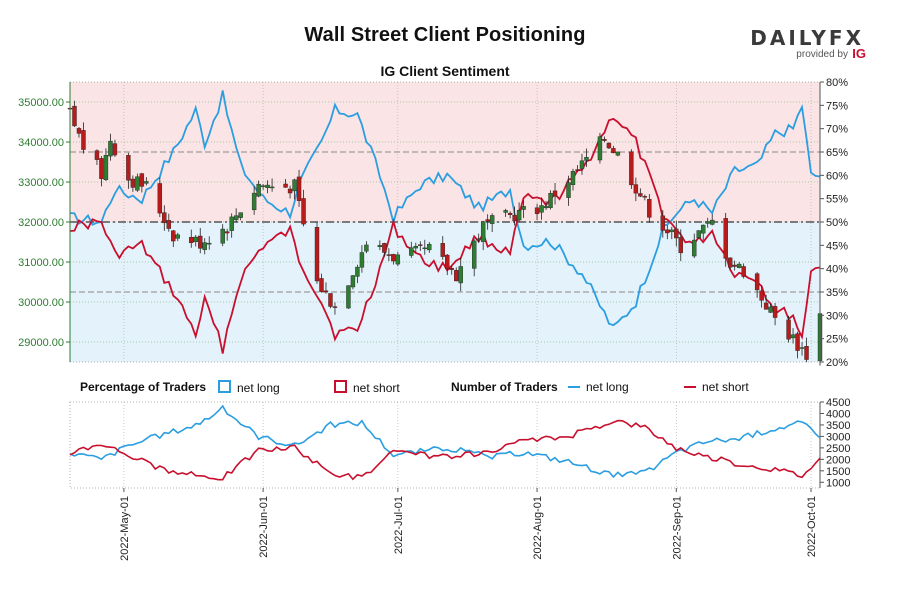 The image size is (900, 600). Describe the element at coordinates (41, 303) in the screenshot. I see `price-tick-label: 30000.00` at that location.